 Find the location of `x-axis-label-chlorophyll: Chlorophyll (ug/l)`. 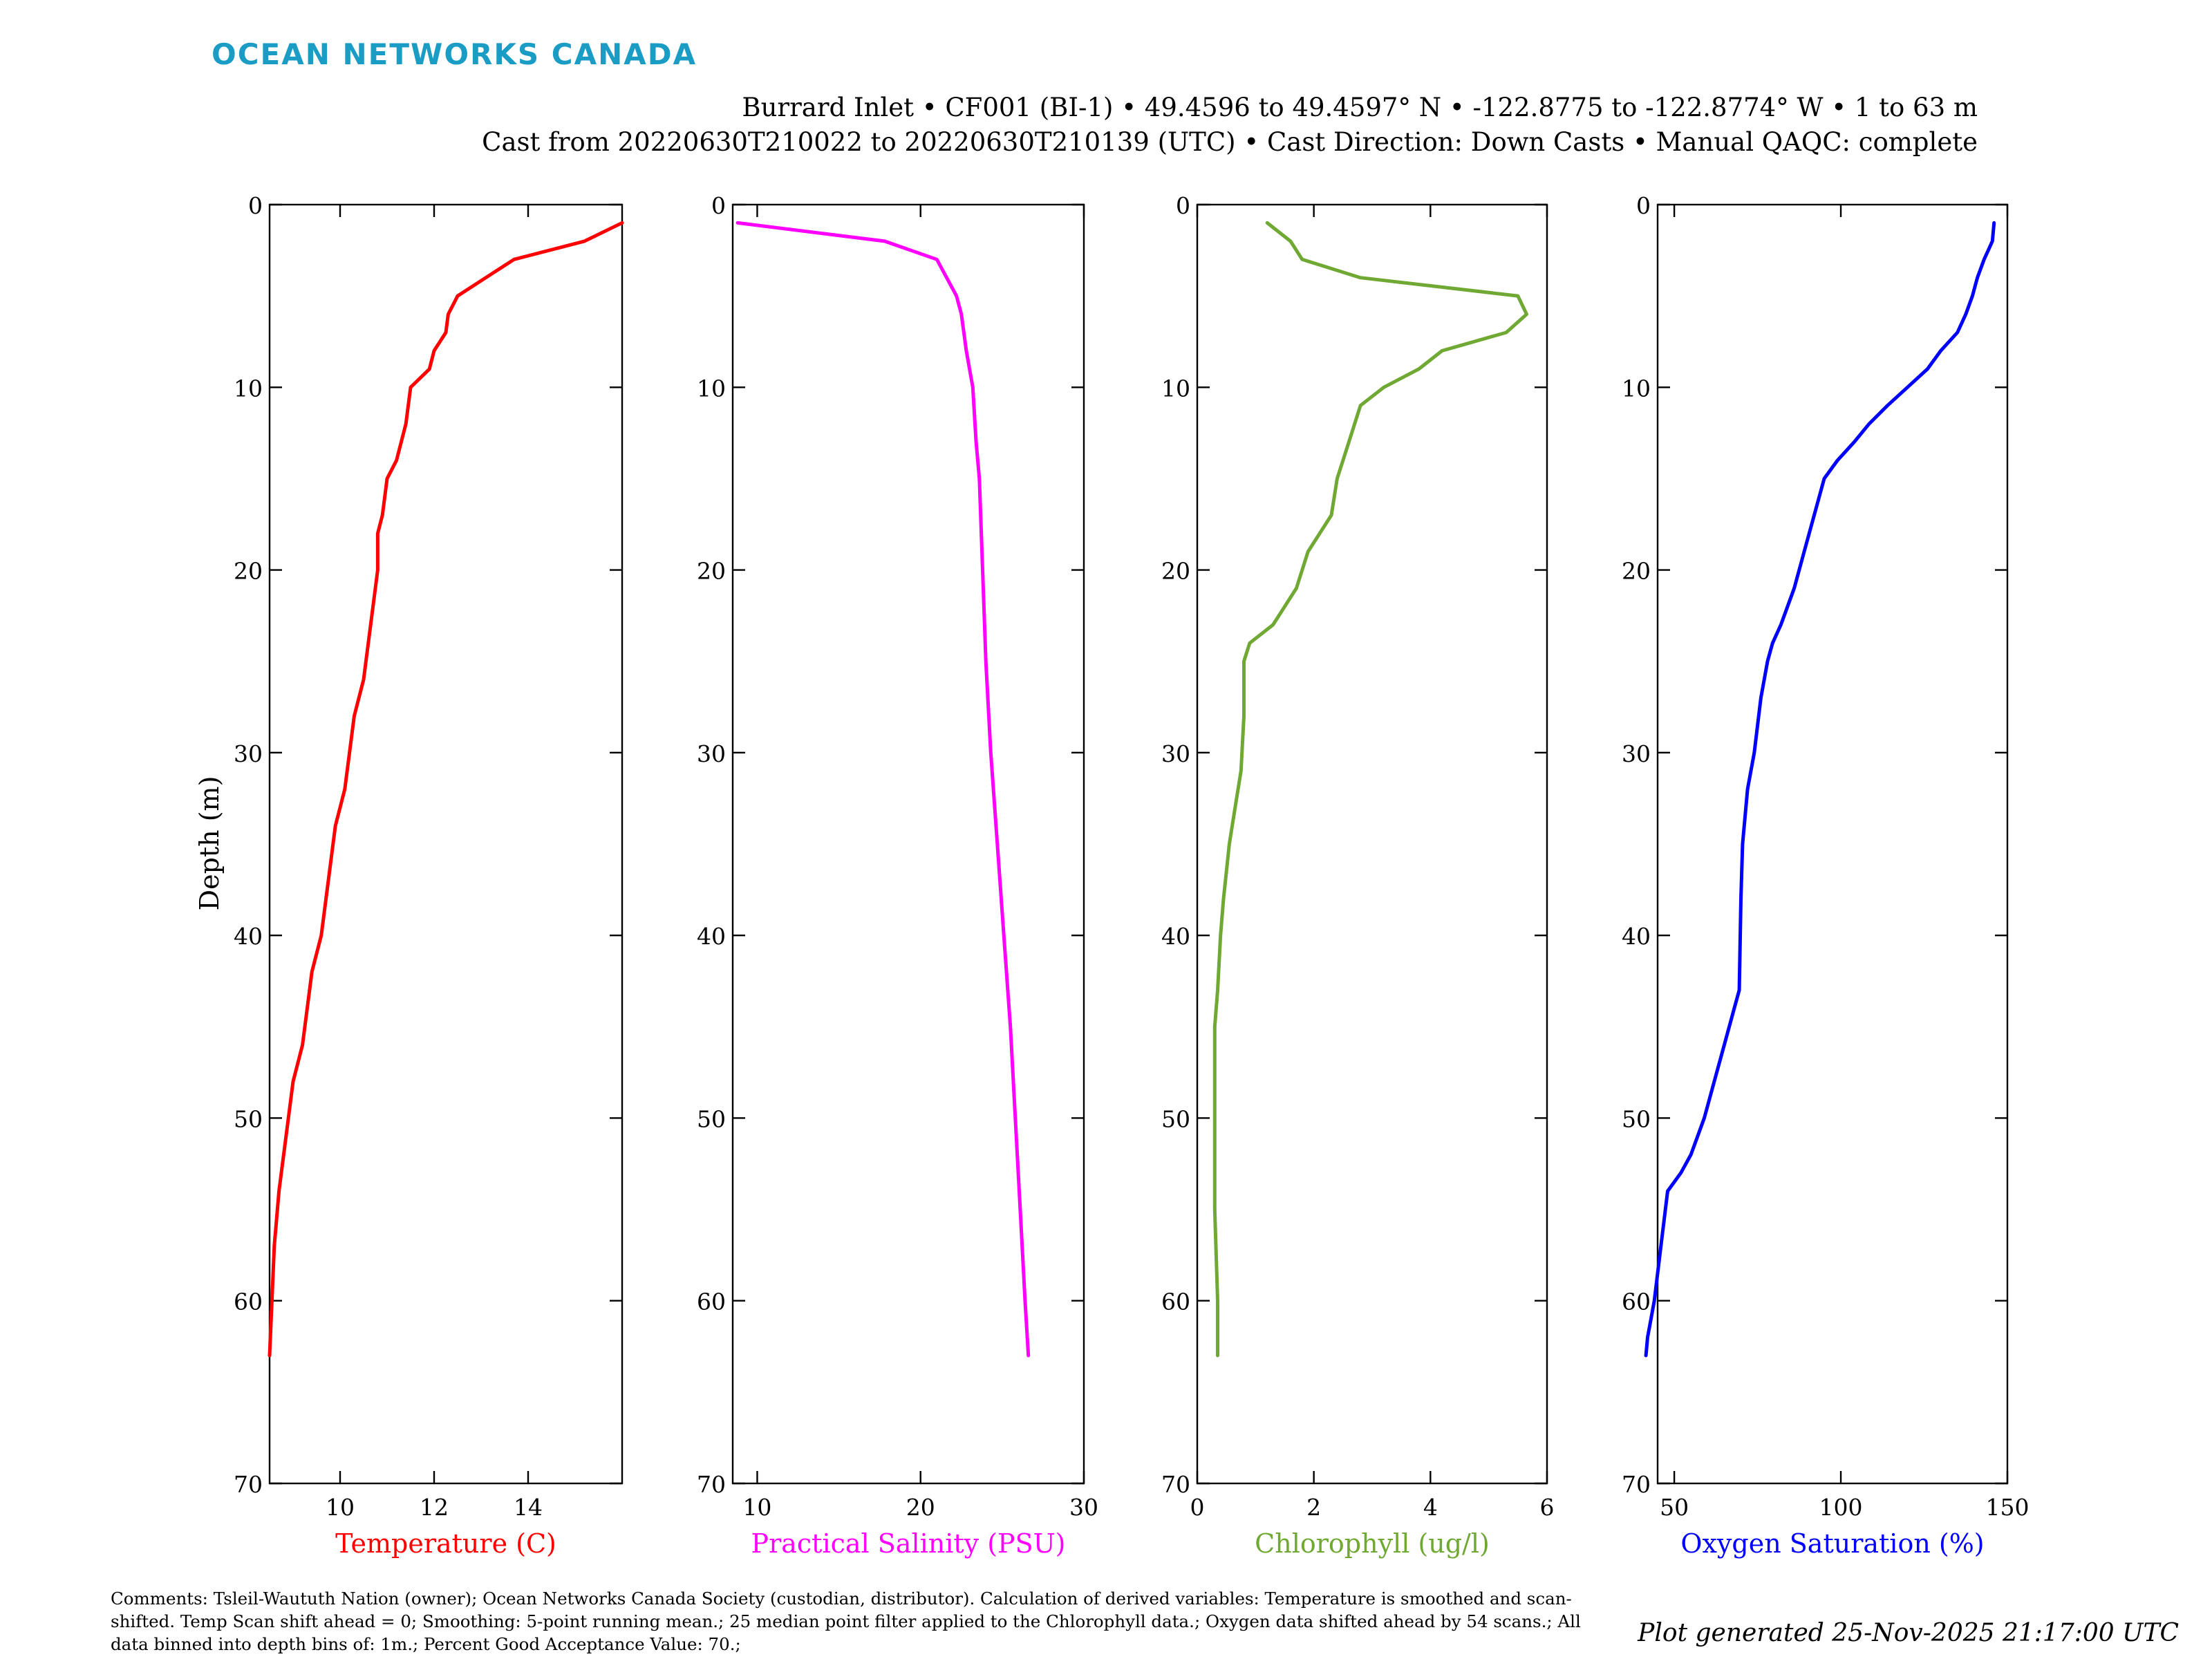

x-axis-label-chlorophyll: Chlorophyll (ug/l) is located at coordinates (1372, 1544).